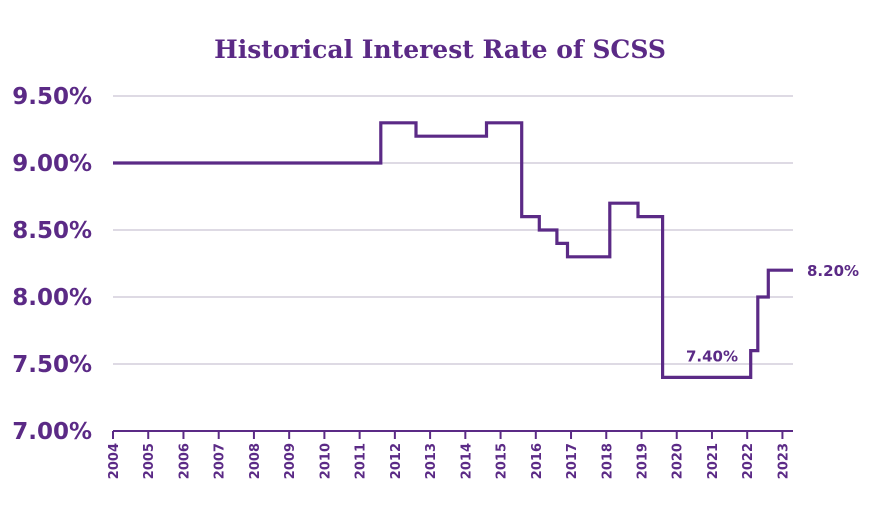 The width and height of the screenshot is (880, 528). Describe the element at coordinates (361, 461) in the screenshot. I see `x-tick-label: 2011` at that location.